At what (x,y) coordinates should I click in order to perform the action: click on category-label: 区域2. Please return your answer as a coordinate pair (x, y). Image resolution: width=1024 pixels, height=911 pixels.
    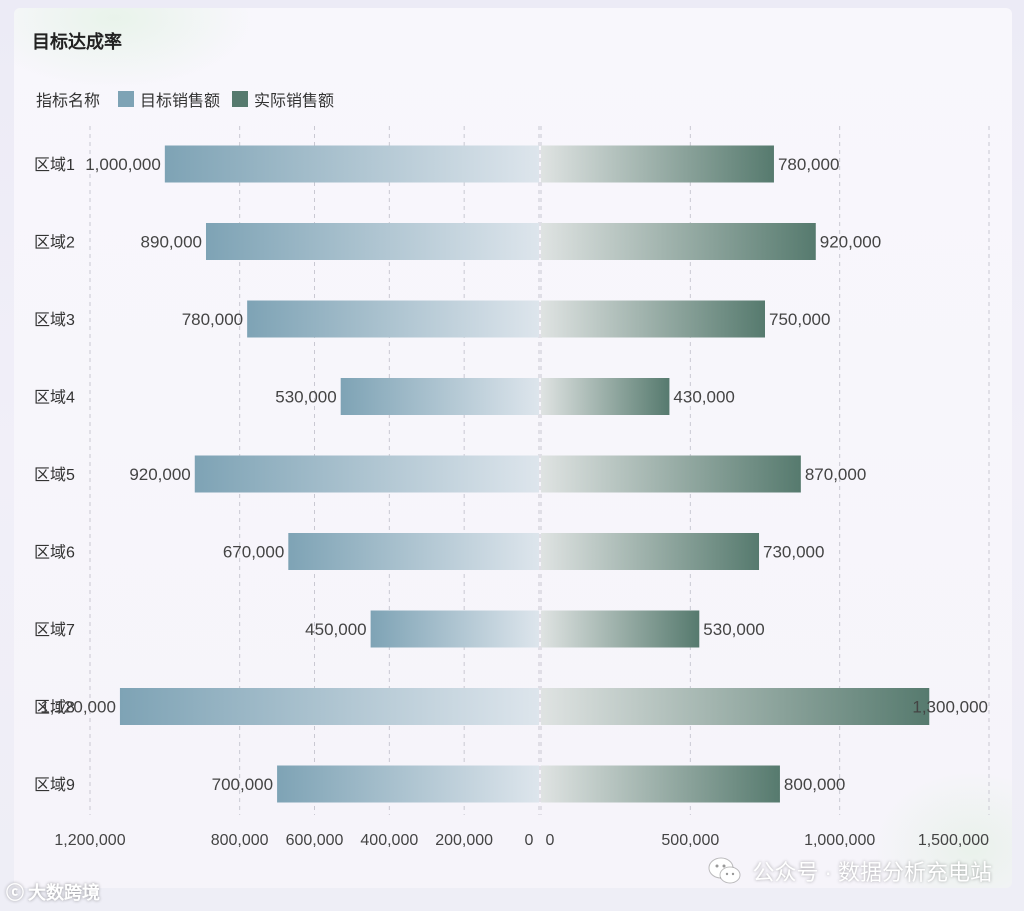
    Looking at the image, I should click on (54, 243).